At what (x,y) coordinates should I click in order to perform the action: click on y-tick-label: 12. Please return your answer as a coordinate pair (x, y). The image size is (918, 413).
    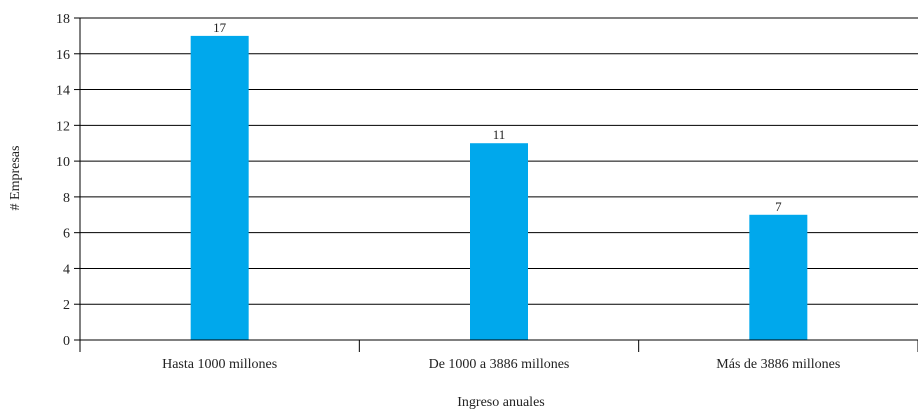
    Looking at the image, I should click on (63, 126).